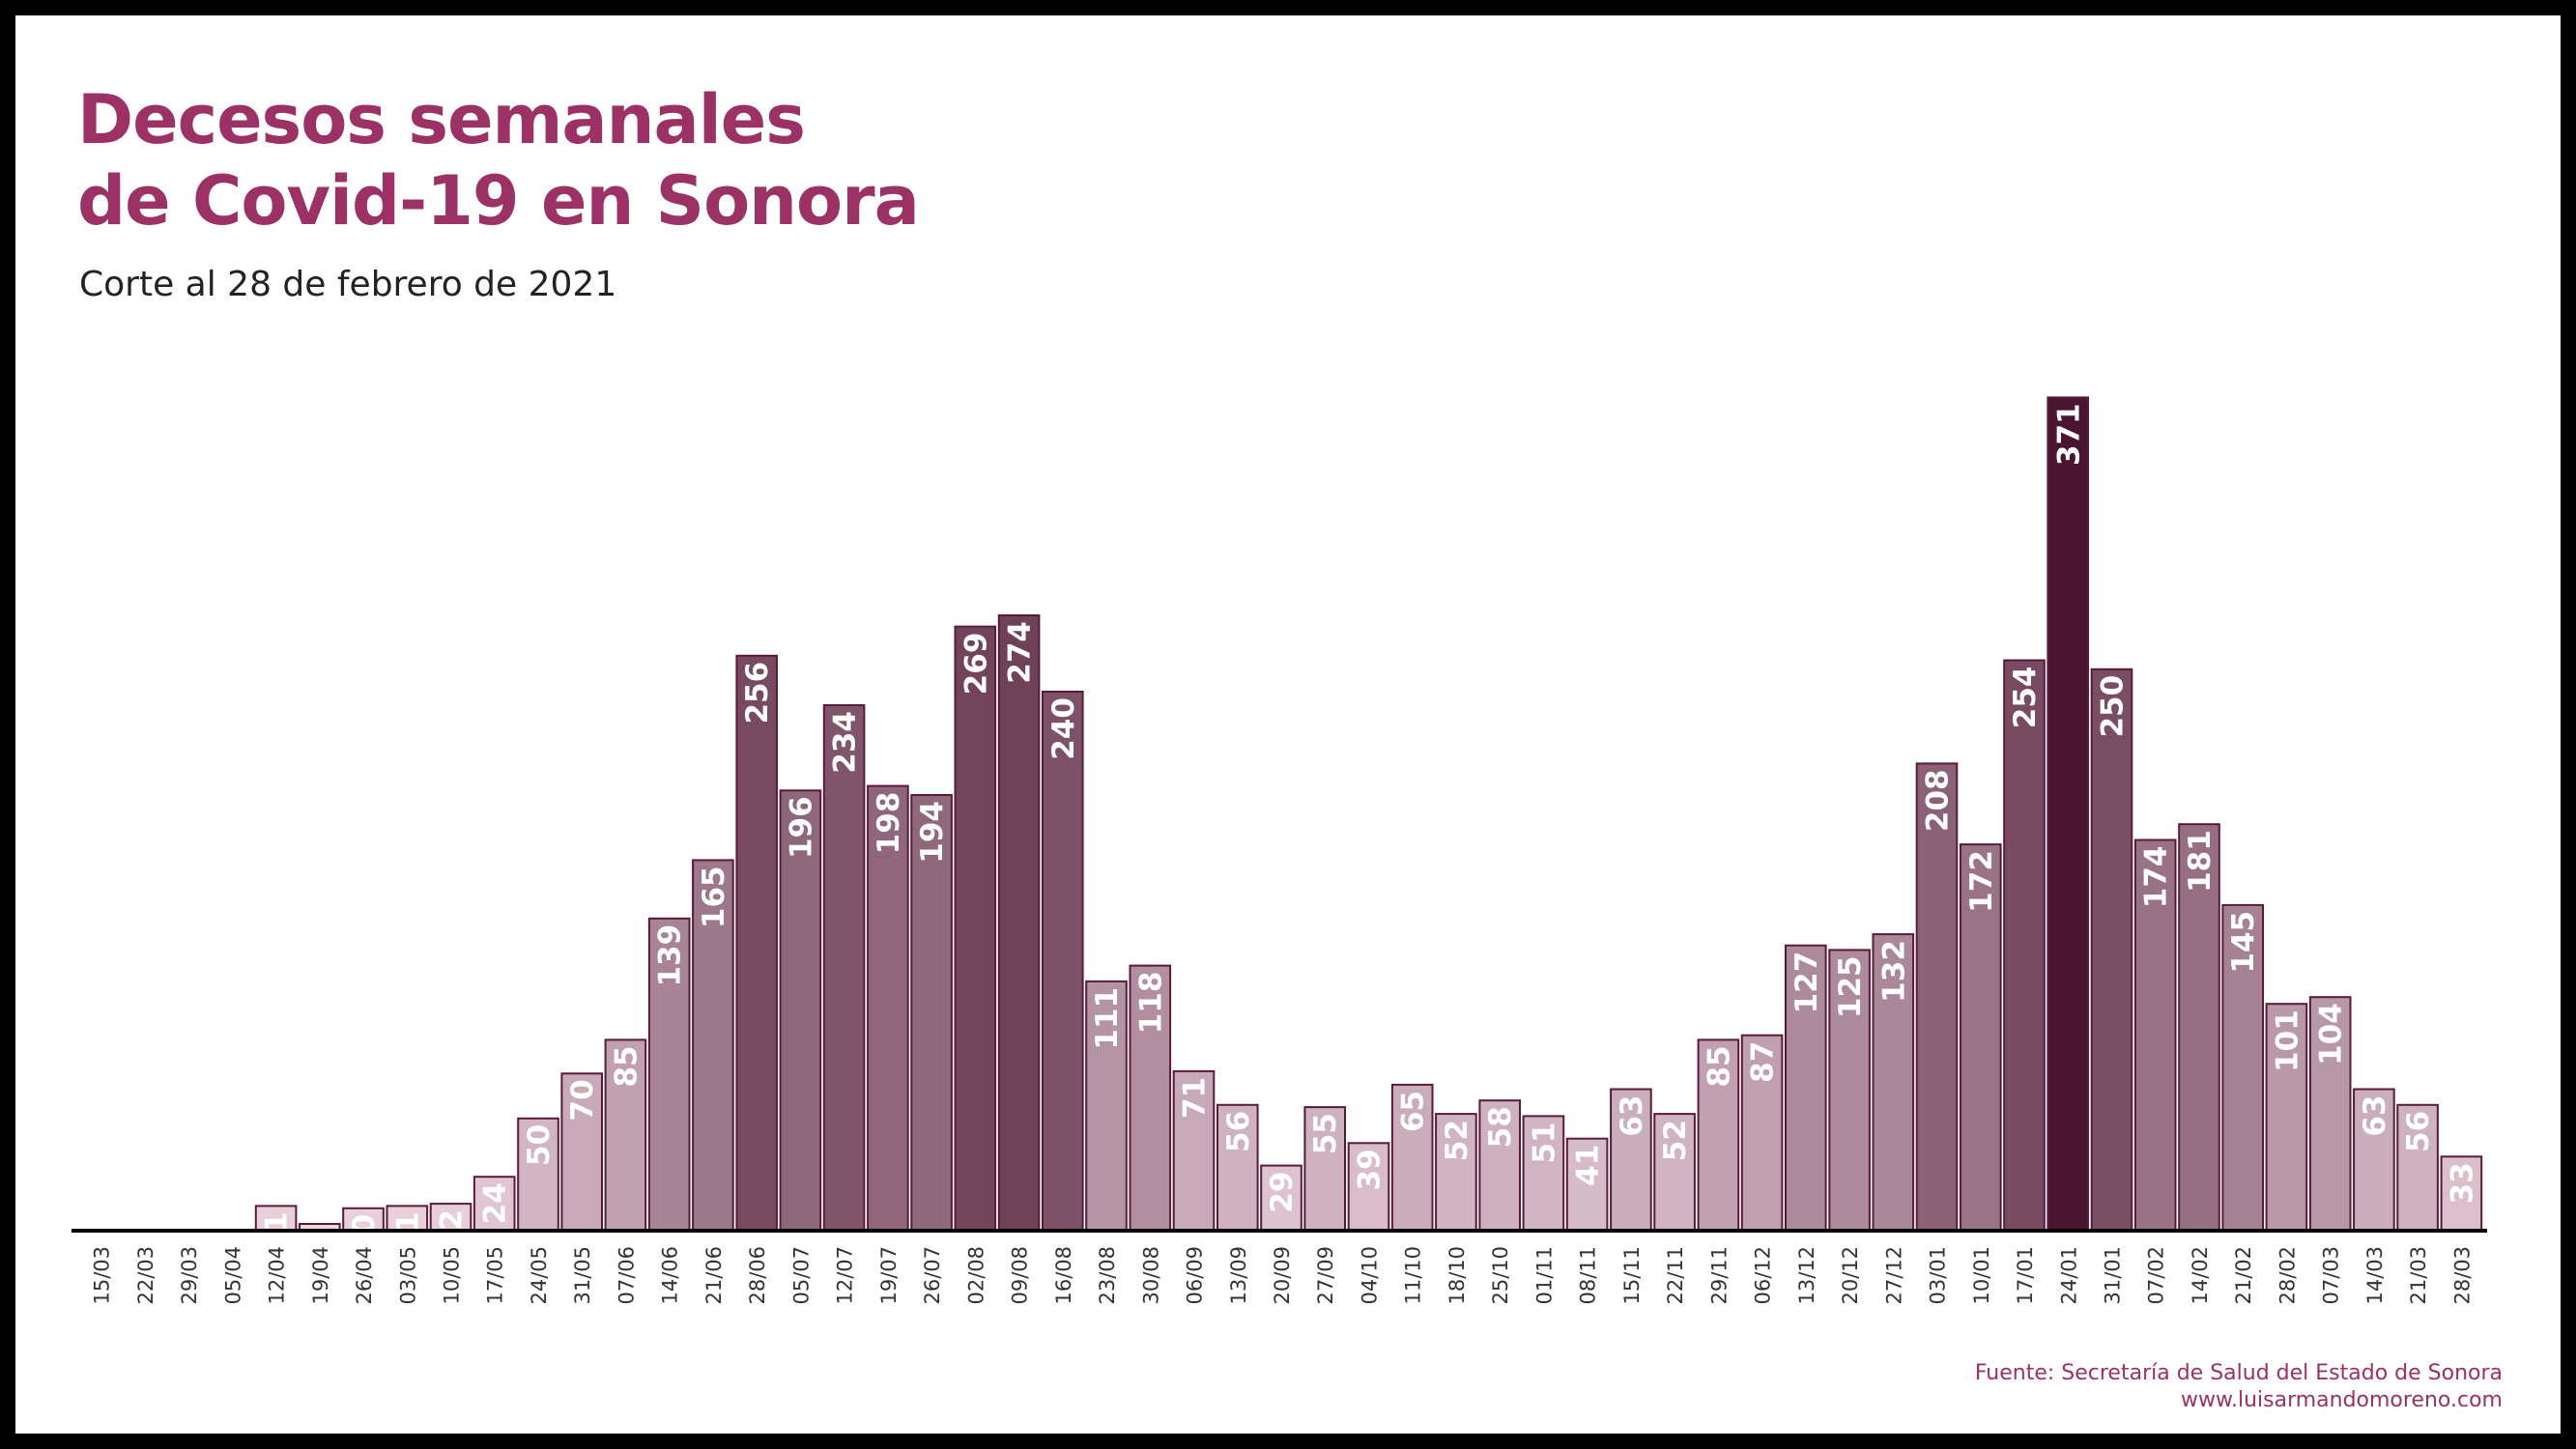 The image size is (2576, 1449). I want to click on x-tick-label: 04/10, so click(1370, 1275).